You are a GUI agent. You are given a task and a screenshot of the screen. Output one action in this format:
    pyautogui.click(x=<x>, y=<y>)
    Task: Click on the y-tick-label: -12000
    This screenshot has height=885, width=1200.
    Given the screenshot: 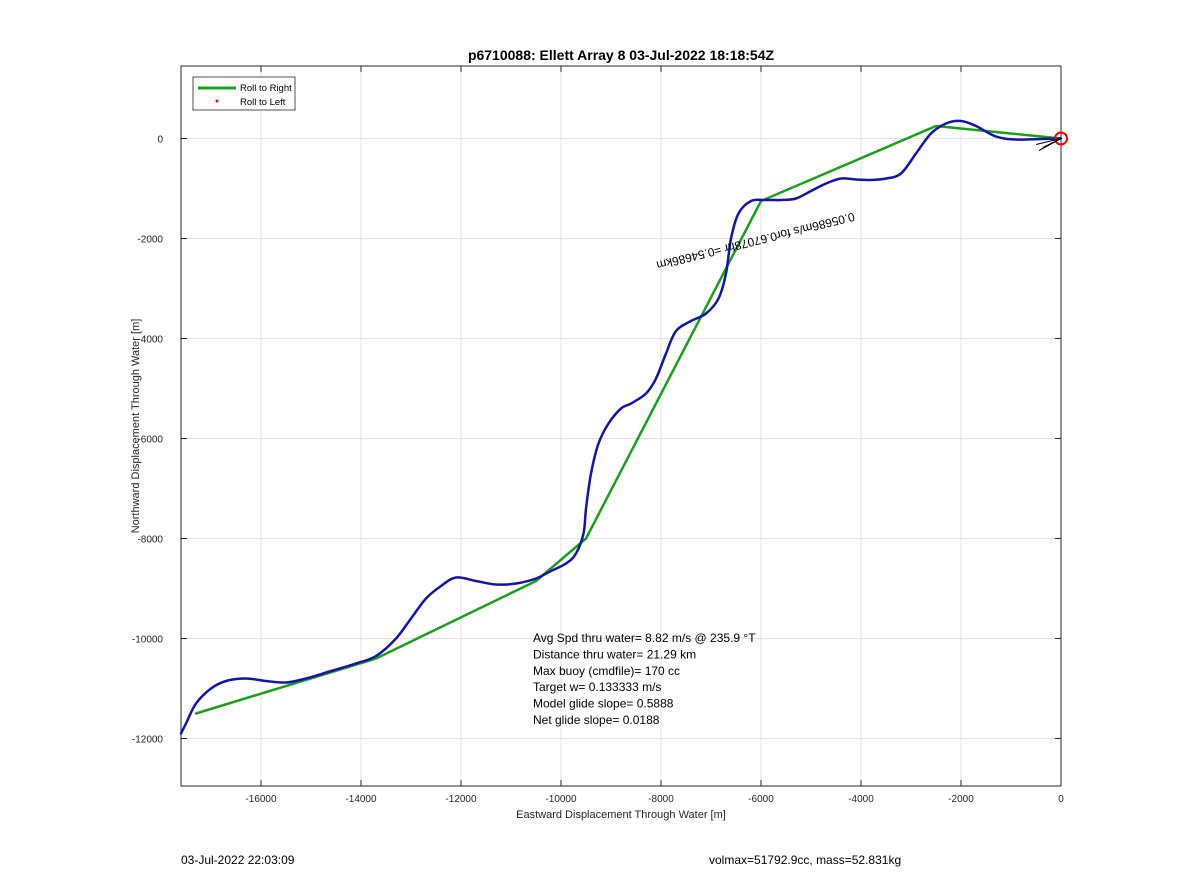 What is the action you would take?
    pyautogui.click(x=148, y=740)
    